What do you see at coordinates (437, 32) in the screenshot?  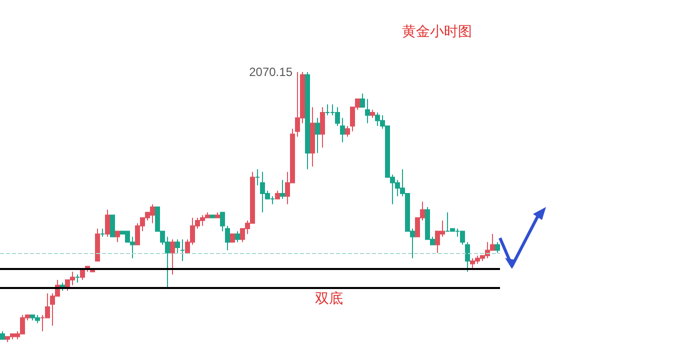 I see `chart-title: 黄金小时图` at bounding box center [437, 32].